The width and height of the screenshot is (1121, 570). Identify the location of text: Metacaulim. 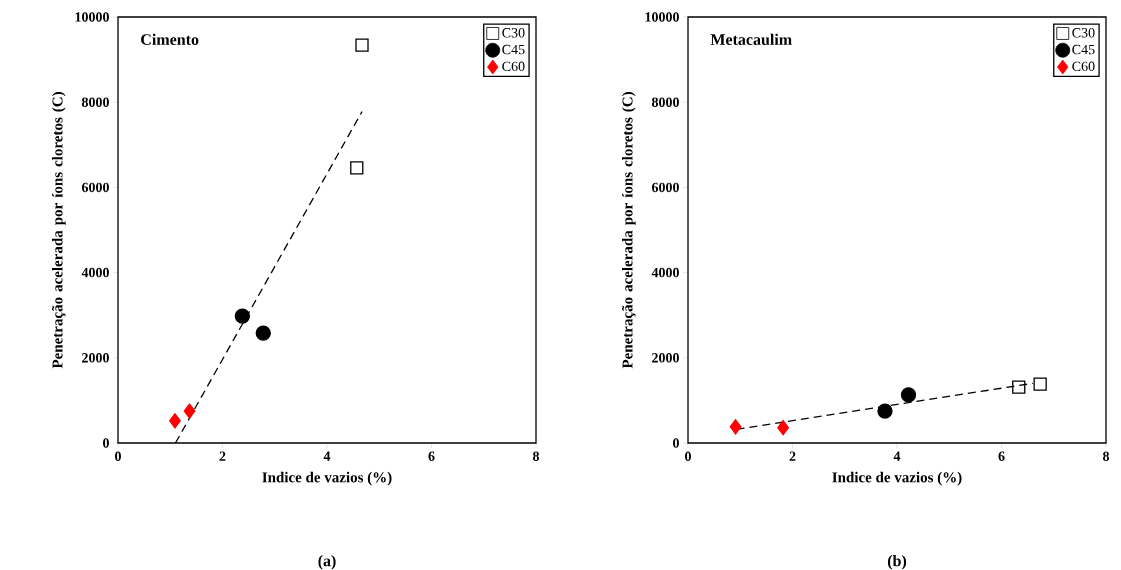
(751, 39).